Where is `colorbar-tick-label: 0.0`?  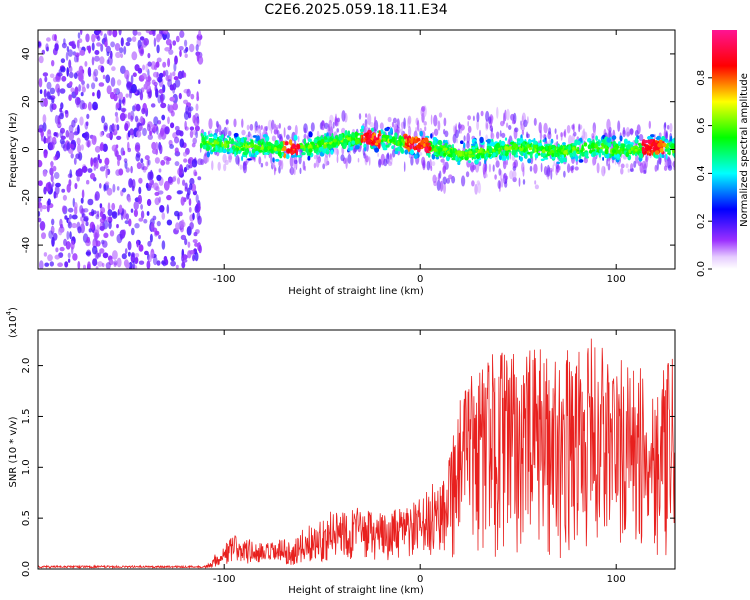 colorbar-tick-label: 0.0 is located at coordinates (701, 269).